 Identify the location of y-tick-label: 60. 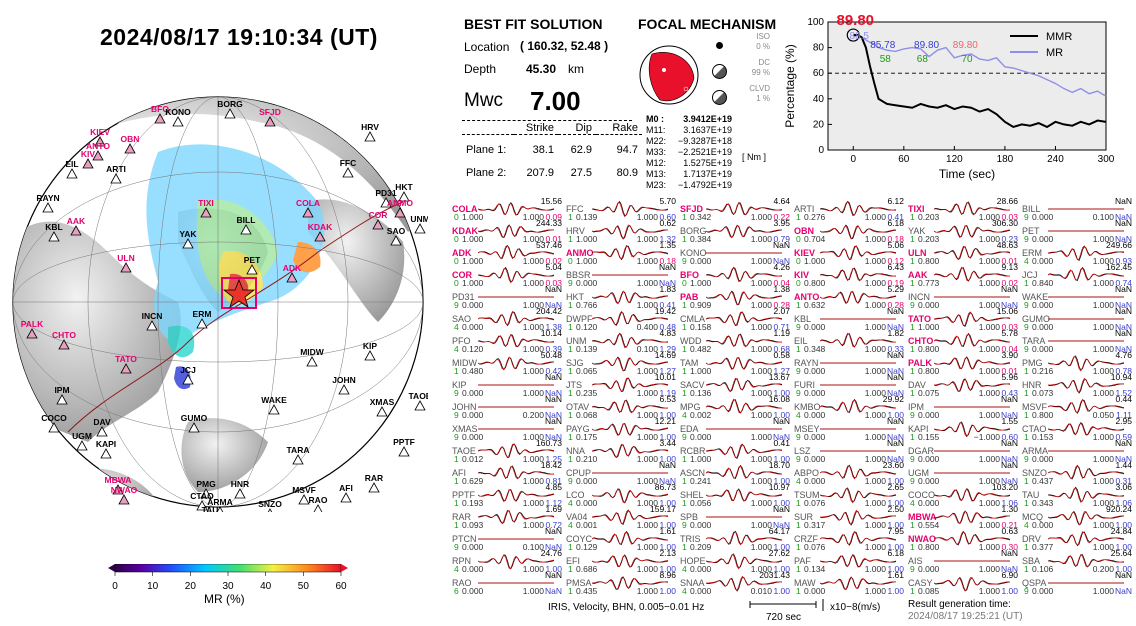
(819, 73).